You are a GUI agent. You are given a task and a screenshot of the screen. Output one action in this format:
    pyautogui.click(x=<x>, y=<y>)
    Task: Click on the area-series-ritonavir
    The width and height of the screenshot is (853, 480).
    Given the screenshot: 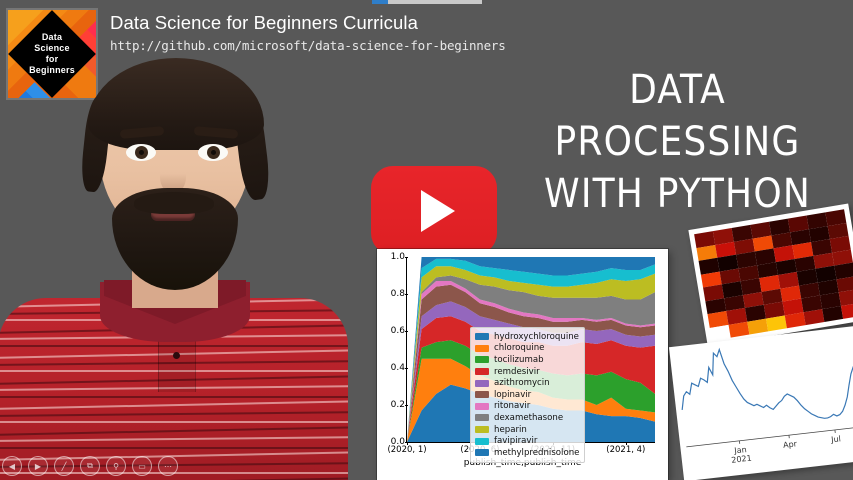 What is the action you would take?
    pyautogui.click(x=531, y=361)
    